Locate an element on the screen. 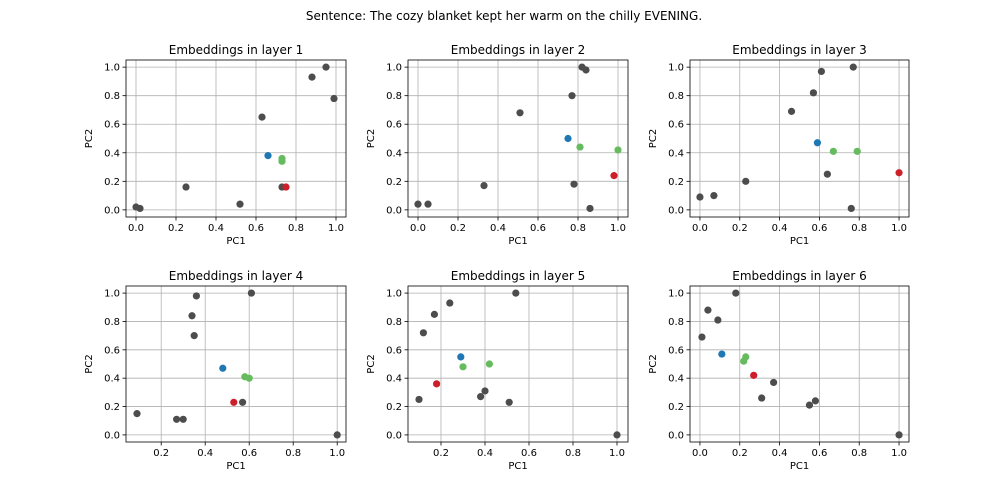  subplot-title: Embeddings in layer 1 is located at coordinates (236, 50).